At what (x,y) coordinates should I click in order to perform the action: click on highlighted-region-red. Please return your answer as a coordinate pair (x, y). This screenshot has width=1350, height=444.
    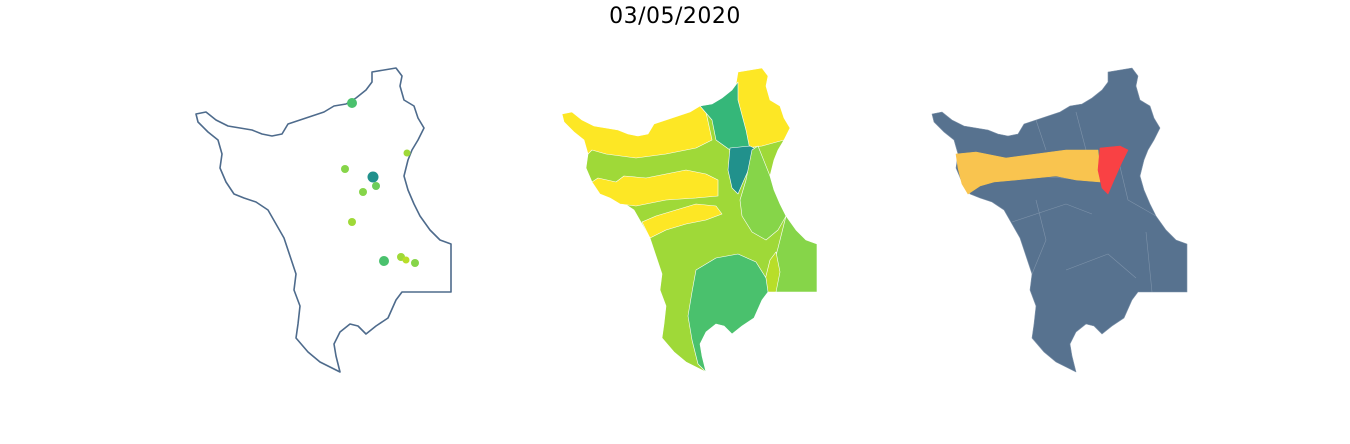
    Looking at the image, I should click on (1113, 170).